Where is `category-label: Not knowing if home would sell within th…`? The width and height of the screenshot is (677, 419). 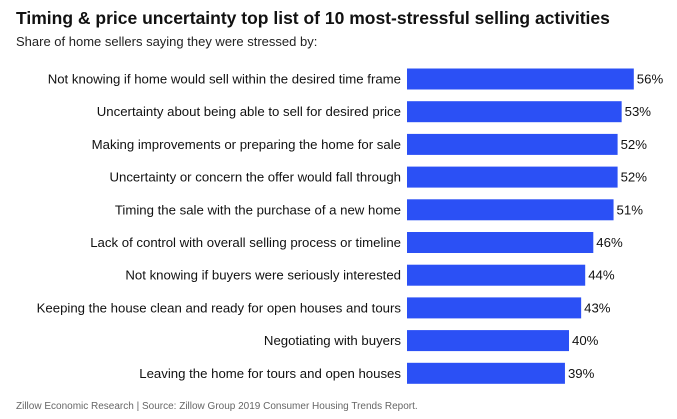
category-label: Not knowing if home would sell within th… is located at coordinates (224, 79).